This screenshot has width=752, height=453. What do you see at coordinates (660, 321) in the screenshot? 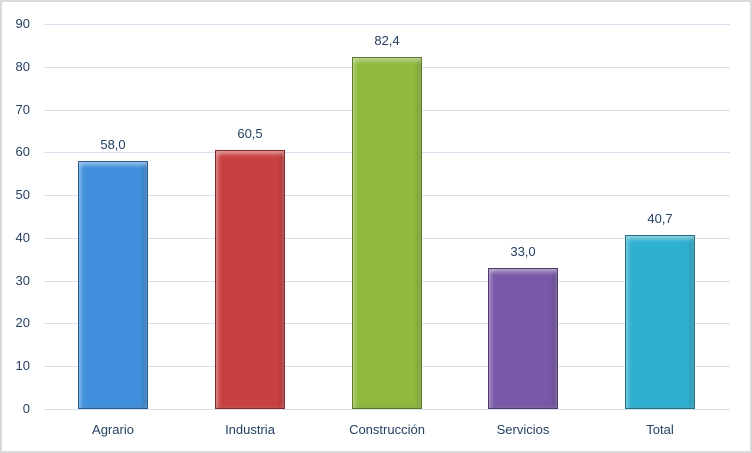
I see `bar-total` at bounding box center [660, 321].